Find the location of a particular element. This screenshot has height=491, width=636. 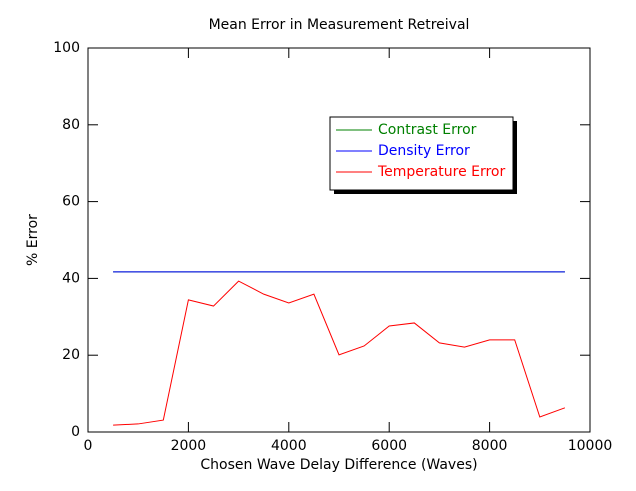

y-axis-label: % Error is located at coordinates (33, 240).